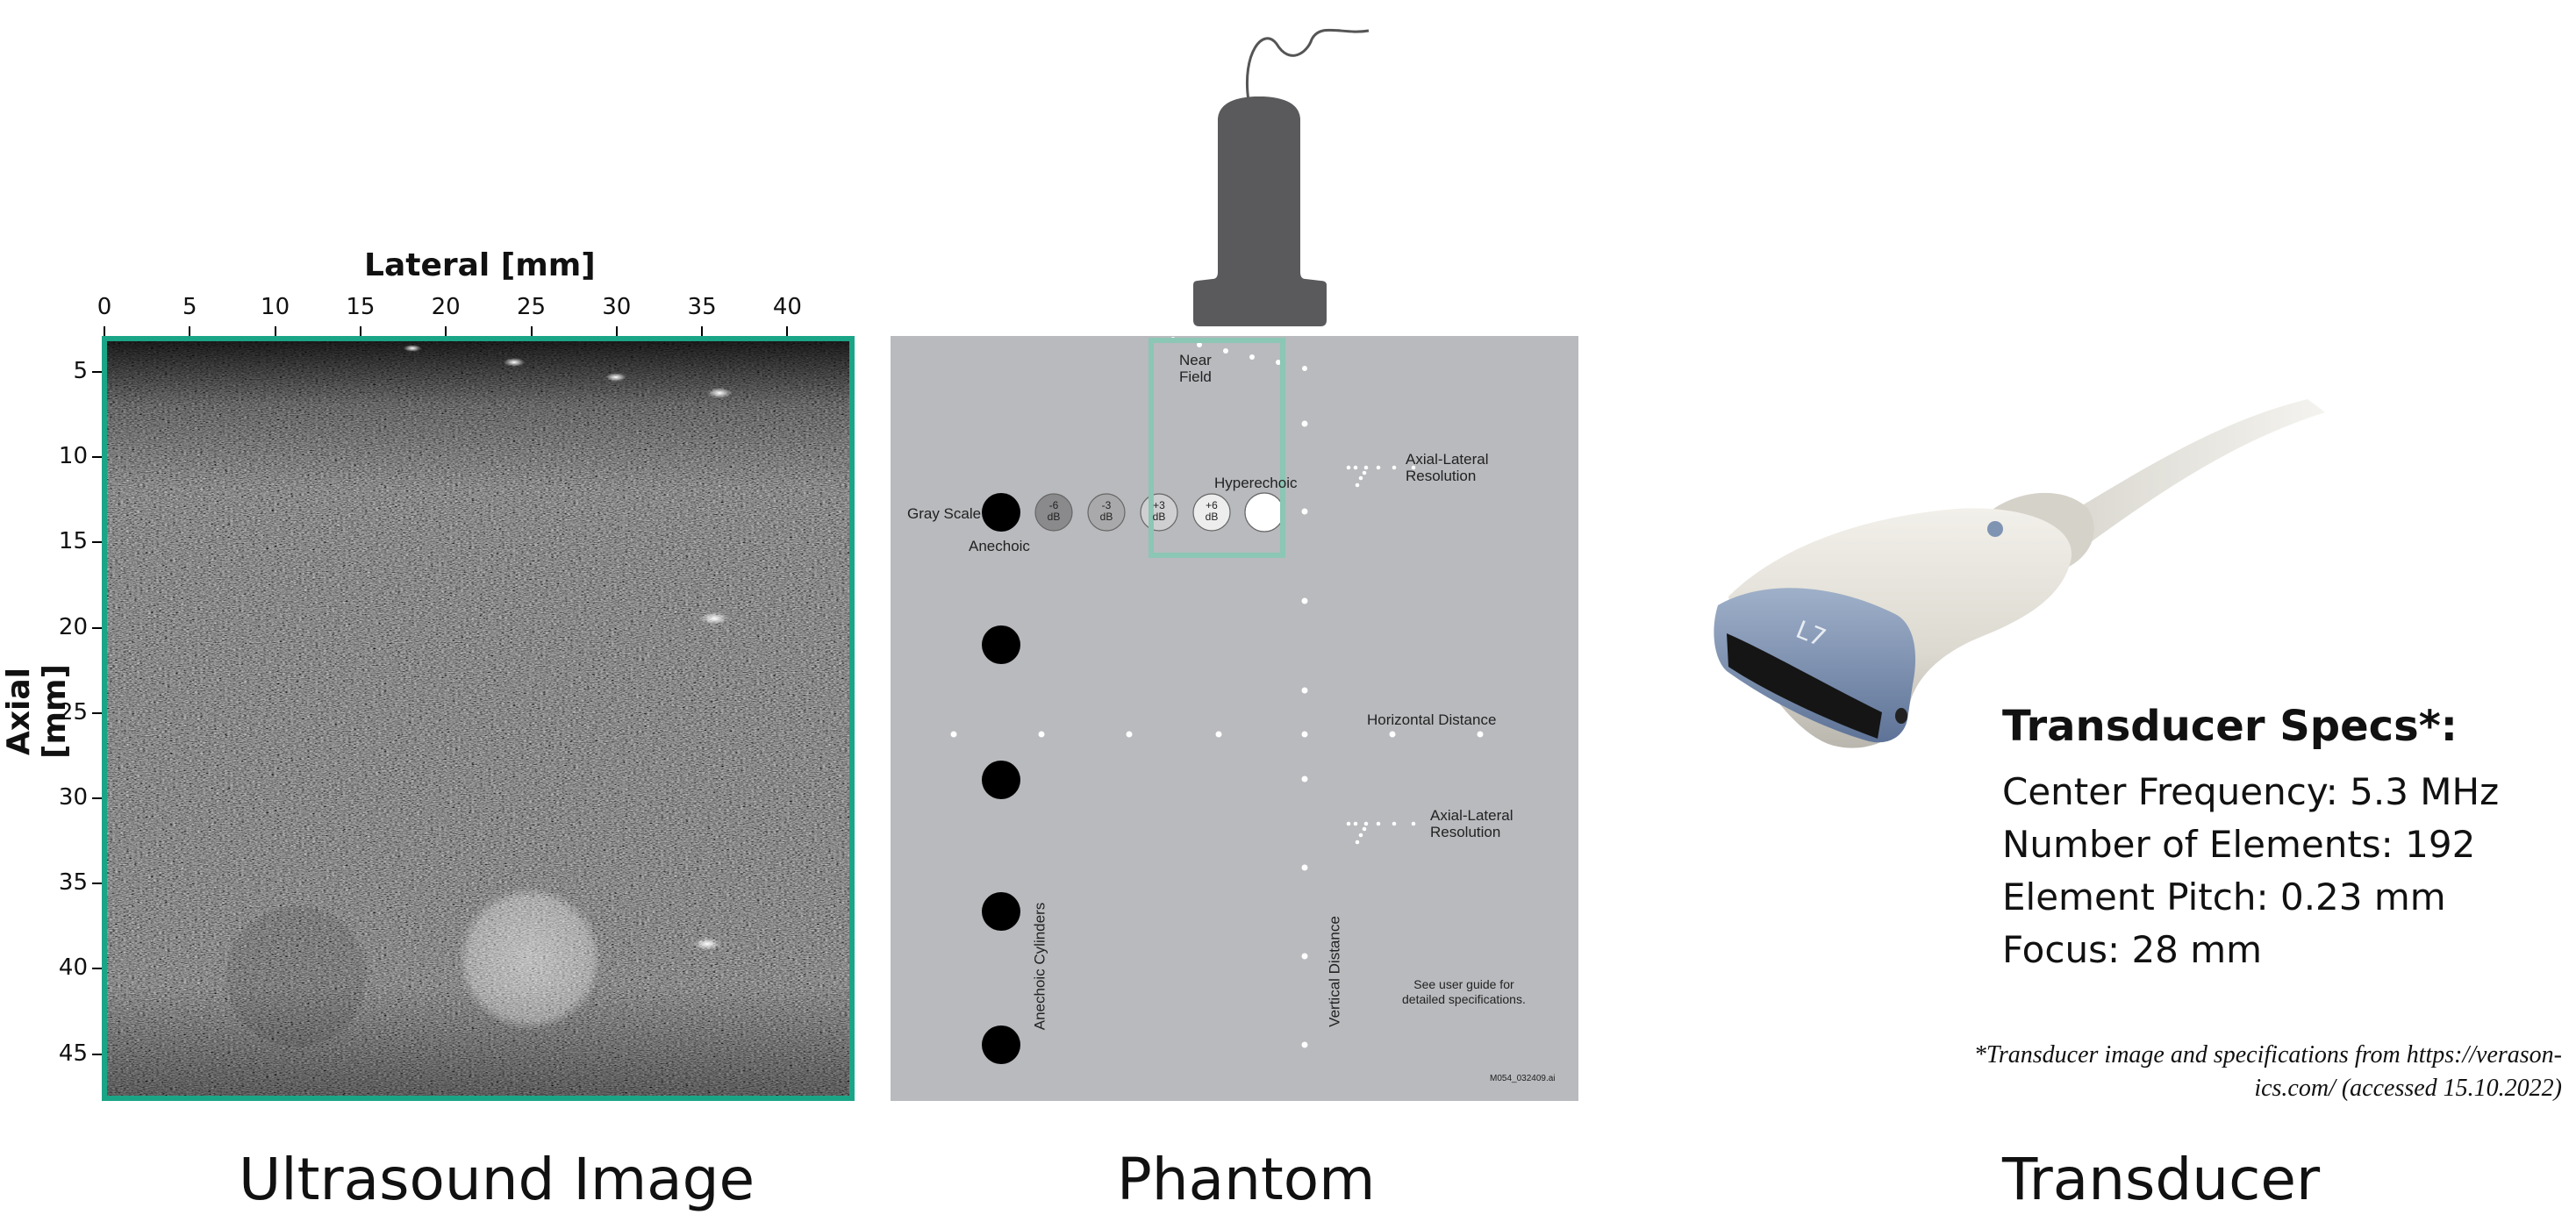 This screenshot has height=1222, width=2576. Describe the element at coordinates (530, 959) in the screenshot. I see `hyperechoic-region` at that location.